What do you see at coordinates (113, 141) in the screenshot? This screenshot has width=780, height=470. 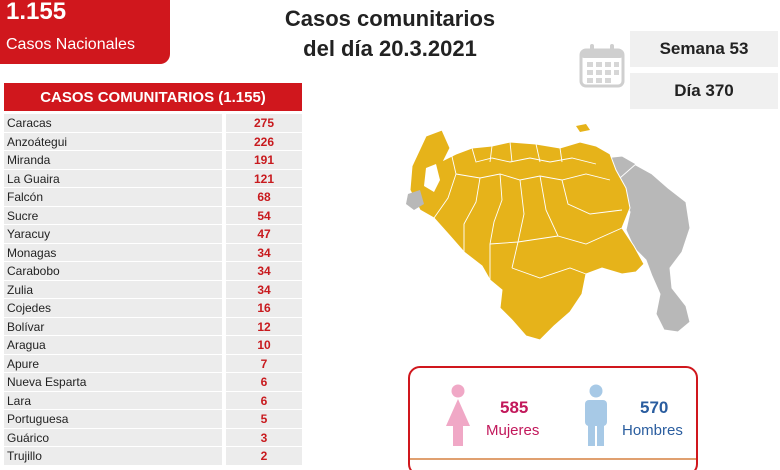 I see `state-name: Anzoátegui` at bounding box center [113, 141].